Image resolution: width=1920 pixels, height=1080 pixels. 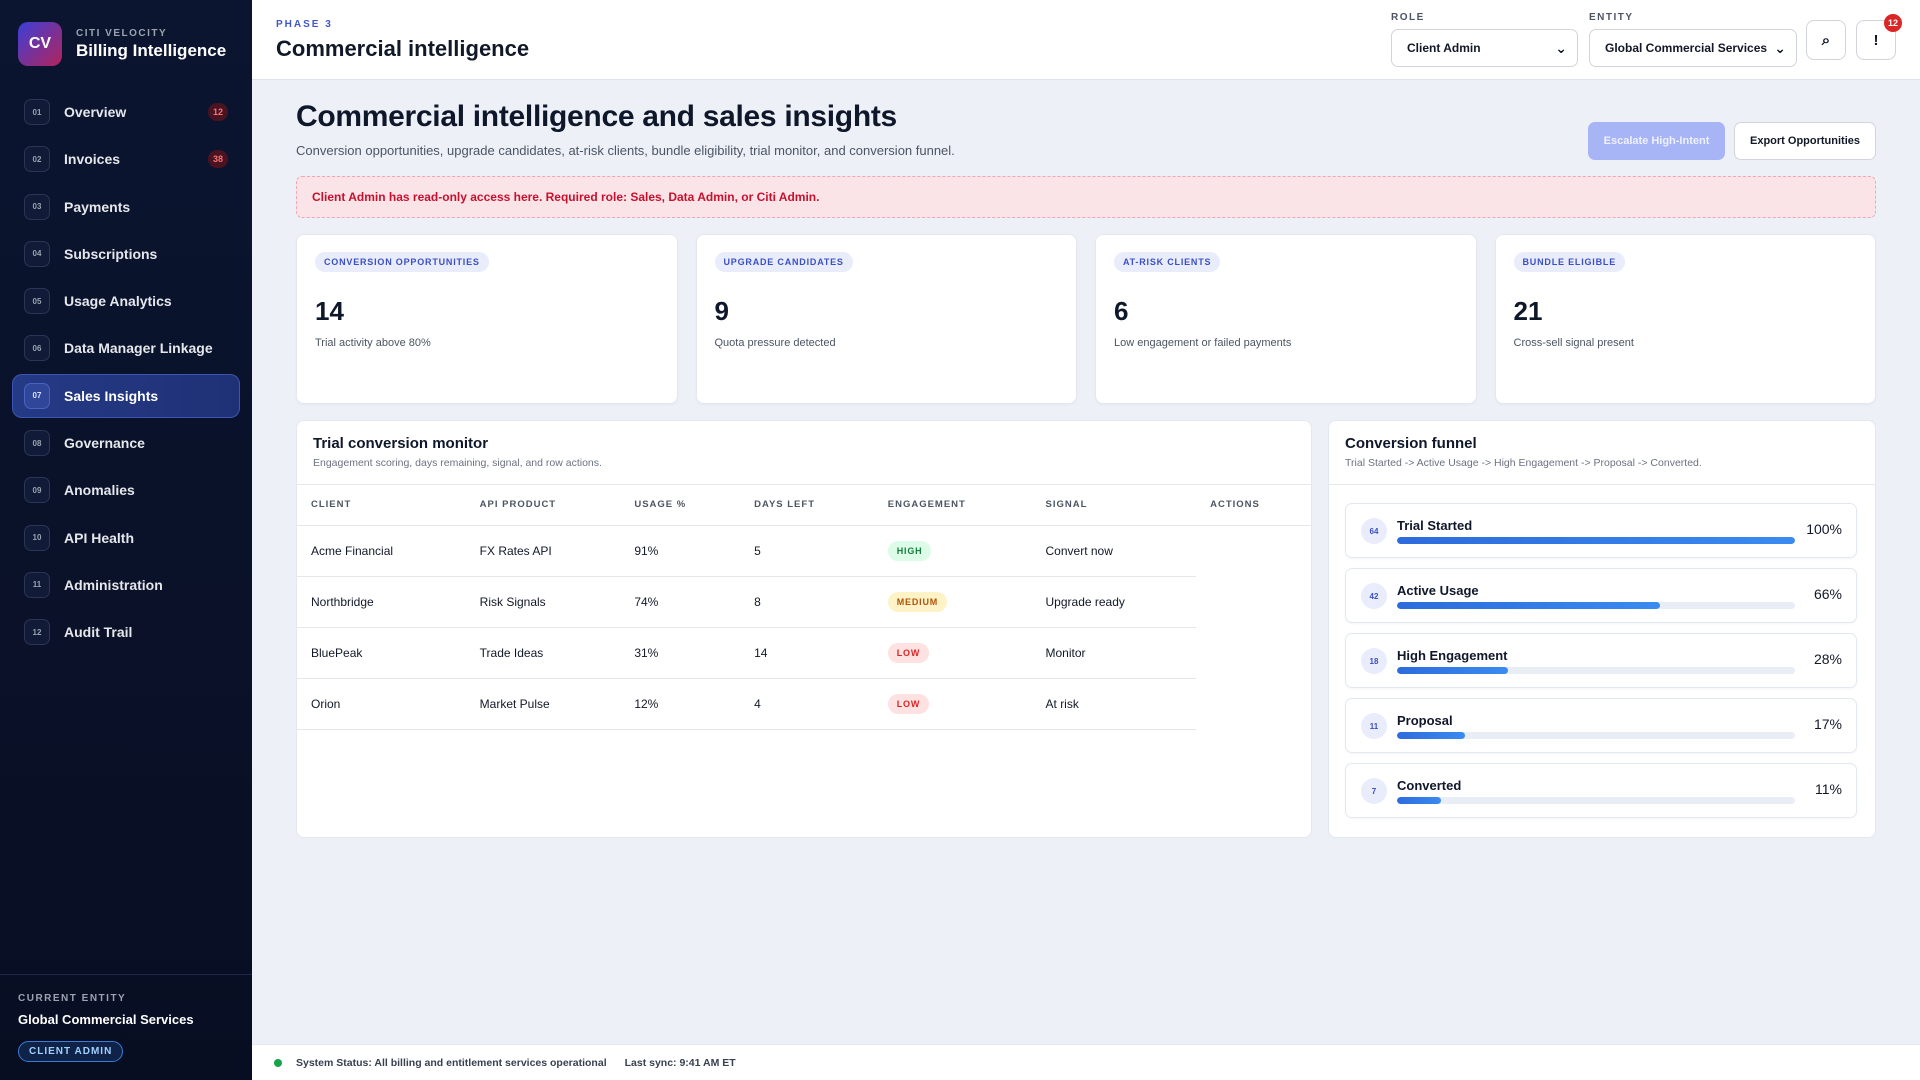 I want to click on kpi-label: UPGRADE CANDIDATES, so click(x=783, y=262).